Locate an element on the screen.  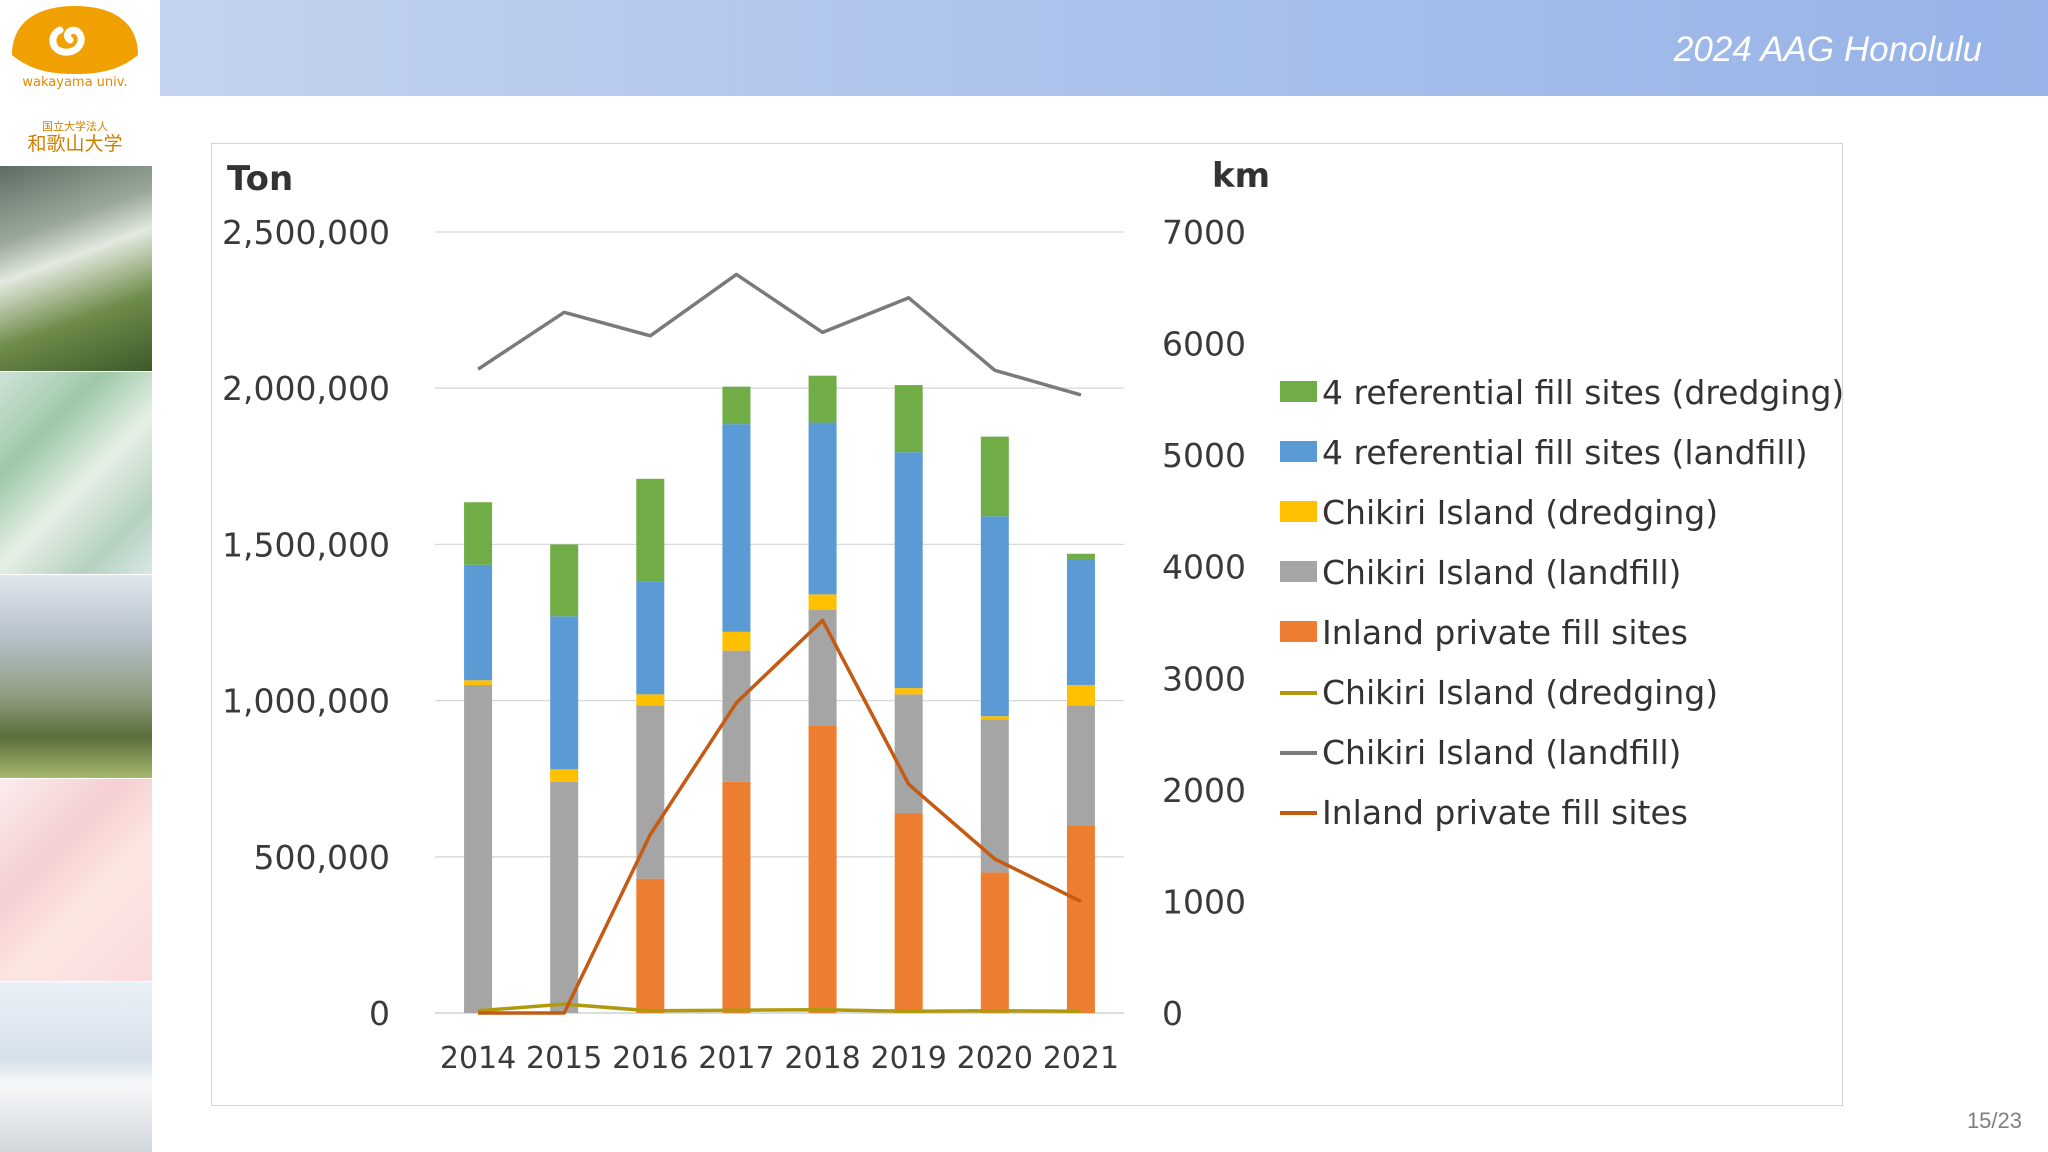
logo-name-en: wakayama univ. is located at coordinates (74, 82).